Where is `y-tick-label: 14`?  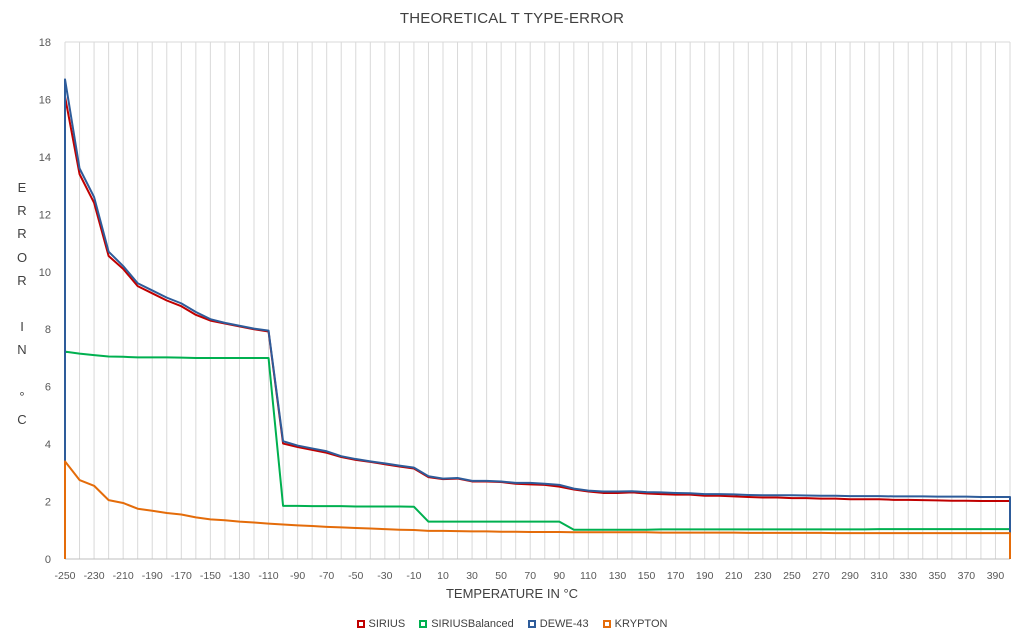
y-tick-label: 14 is located at coordinates (45, 158).